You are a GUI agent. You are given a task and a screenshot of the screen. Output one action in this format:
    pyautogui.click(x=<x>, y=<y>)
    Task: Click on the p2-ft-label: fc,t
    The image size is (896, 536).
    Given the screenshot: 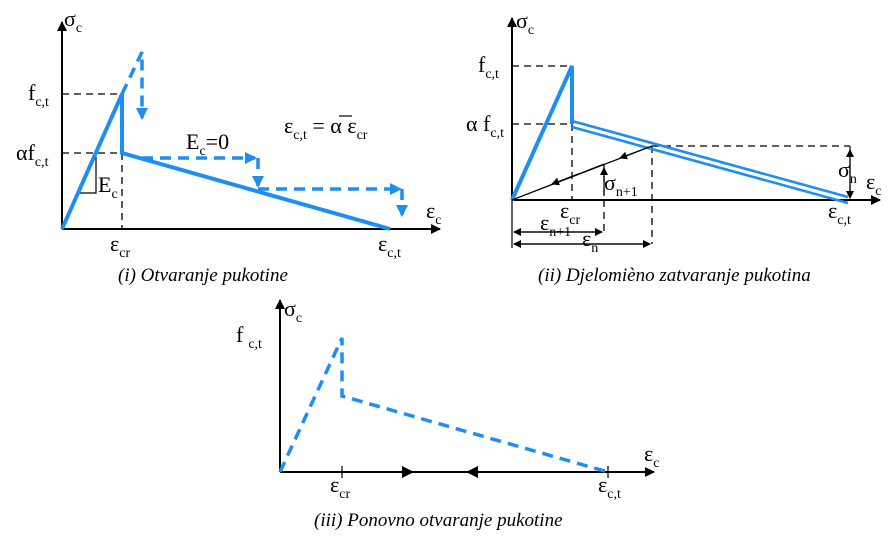 What is the action you would take?
    pyautogui.click(x=488, y=67)
    